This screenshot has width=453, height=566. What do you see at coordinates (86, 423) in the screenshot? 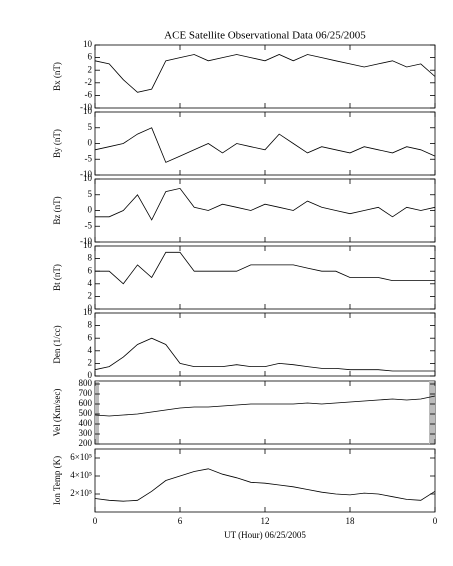
I see `y-tick-label: 400` at bounding box center [86, 423].